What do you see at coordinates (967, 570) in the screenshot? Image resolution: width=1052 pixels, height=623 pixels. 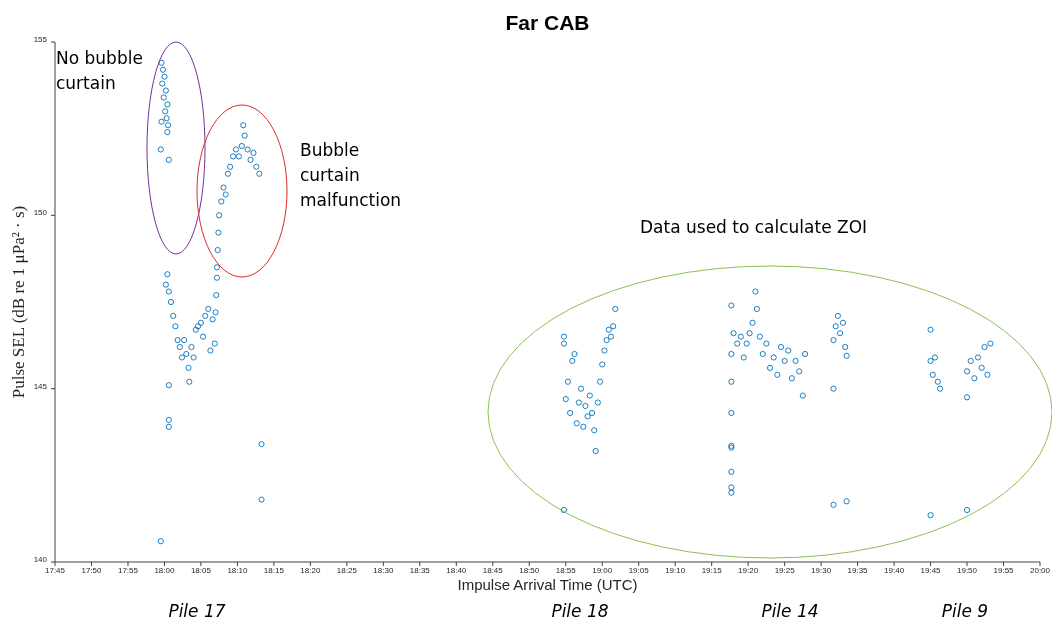 I see `x-tick-label: 19:50` at bounding box center [967, 570].